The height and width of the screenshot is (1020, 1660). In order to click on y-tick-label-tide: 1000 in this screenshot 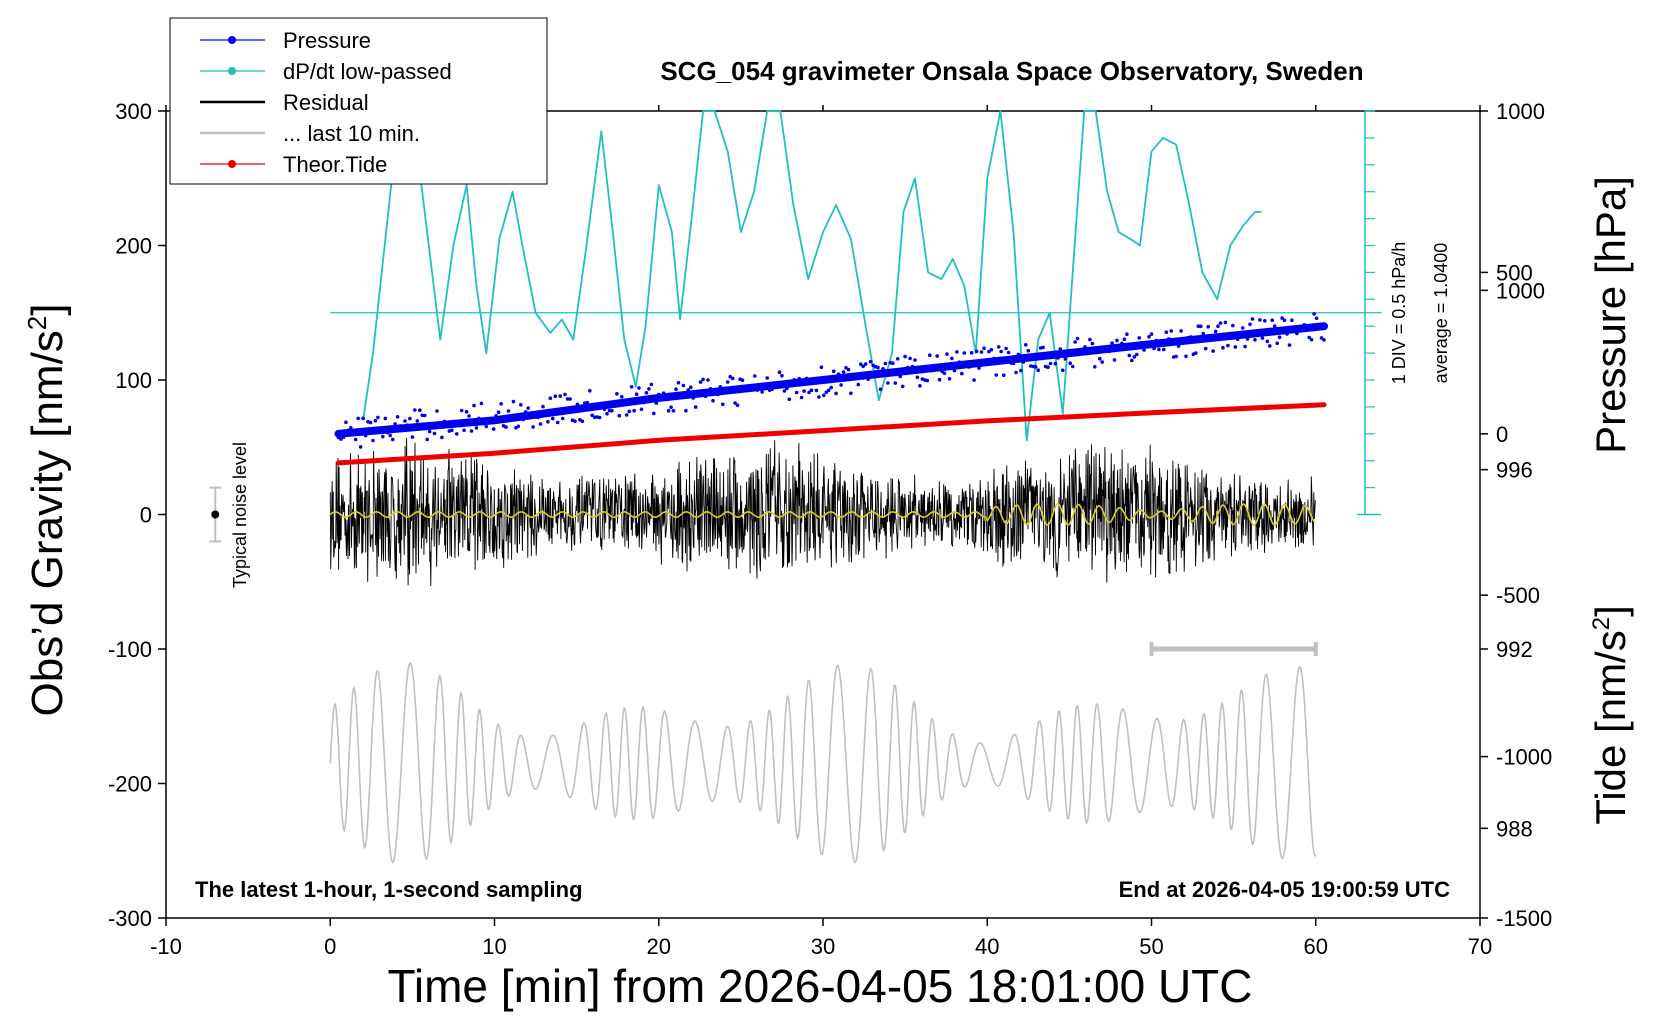, I will do `click(1520, 111)`.